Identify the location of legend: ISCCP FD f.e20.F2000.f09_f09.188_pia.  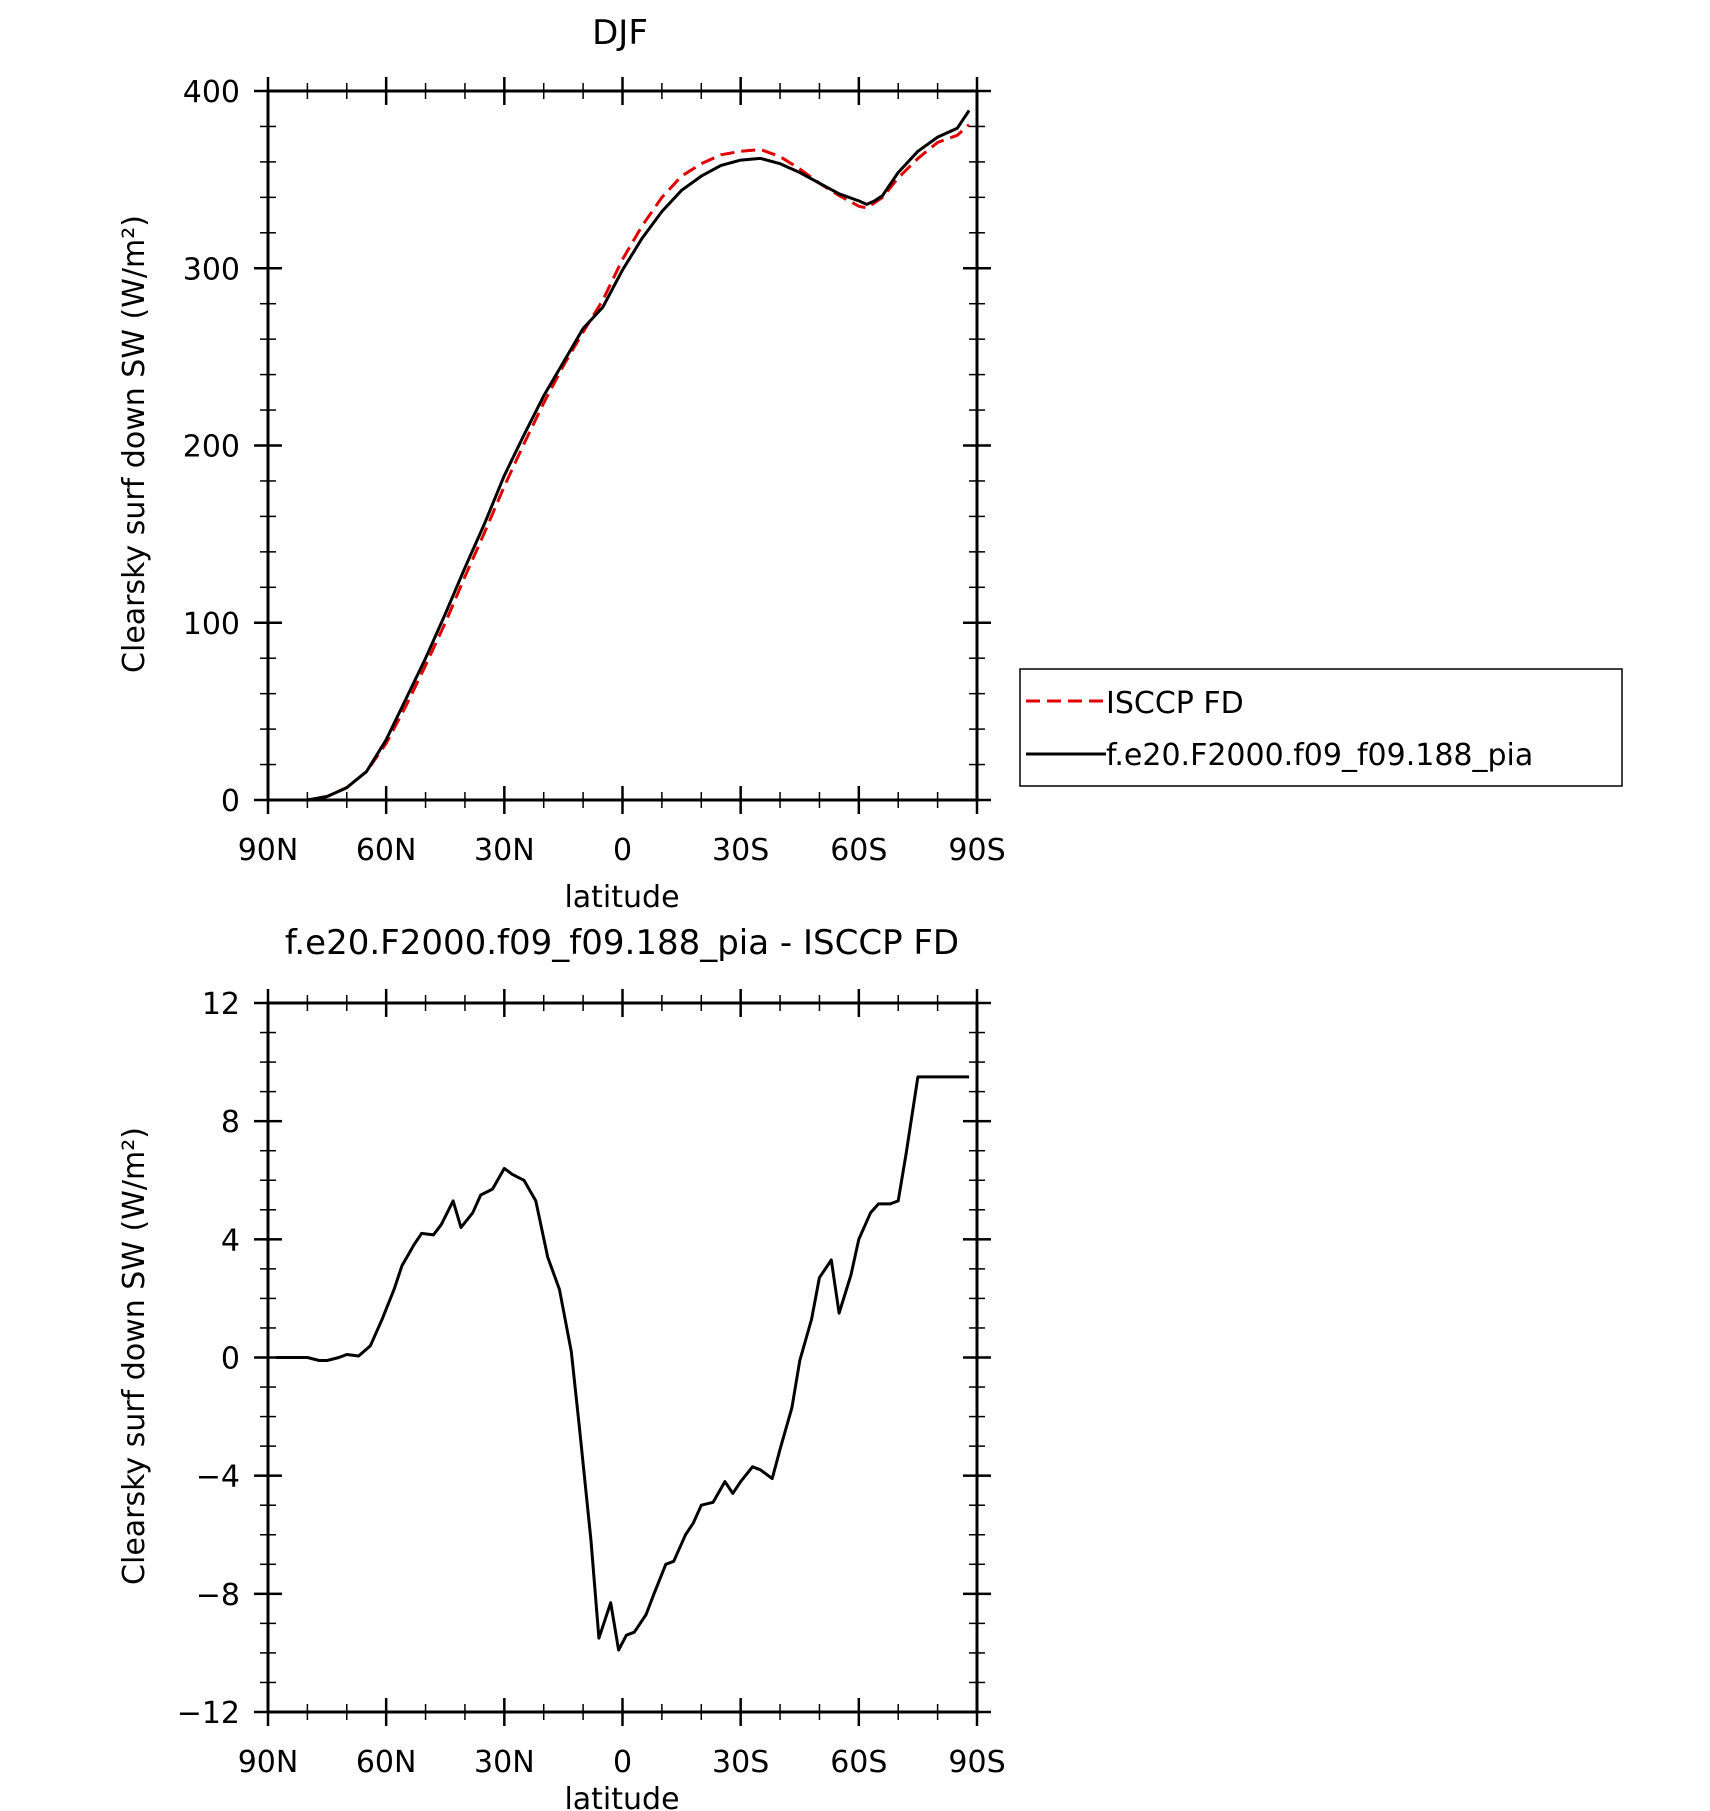
(1321, 727).